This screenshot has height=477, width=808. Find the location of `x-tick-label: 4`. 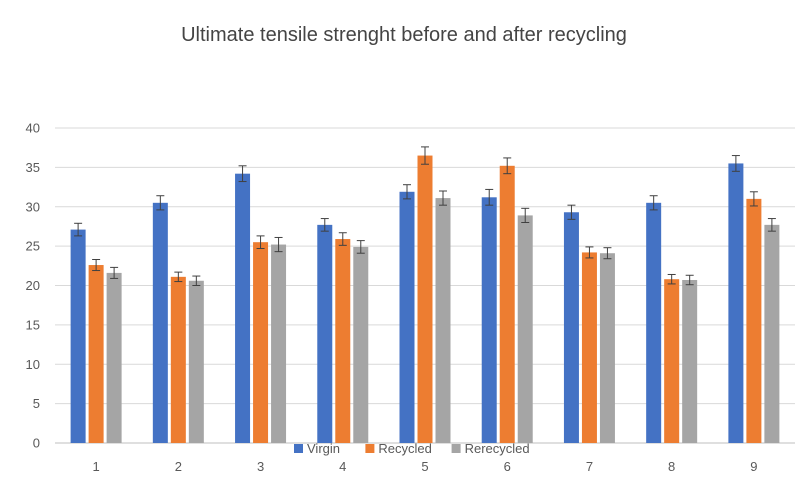

x-tick-label: 4 is located at coordinates (342, 466).